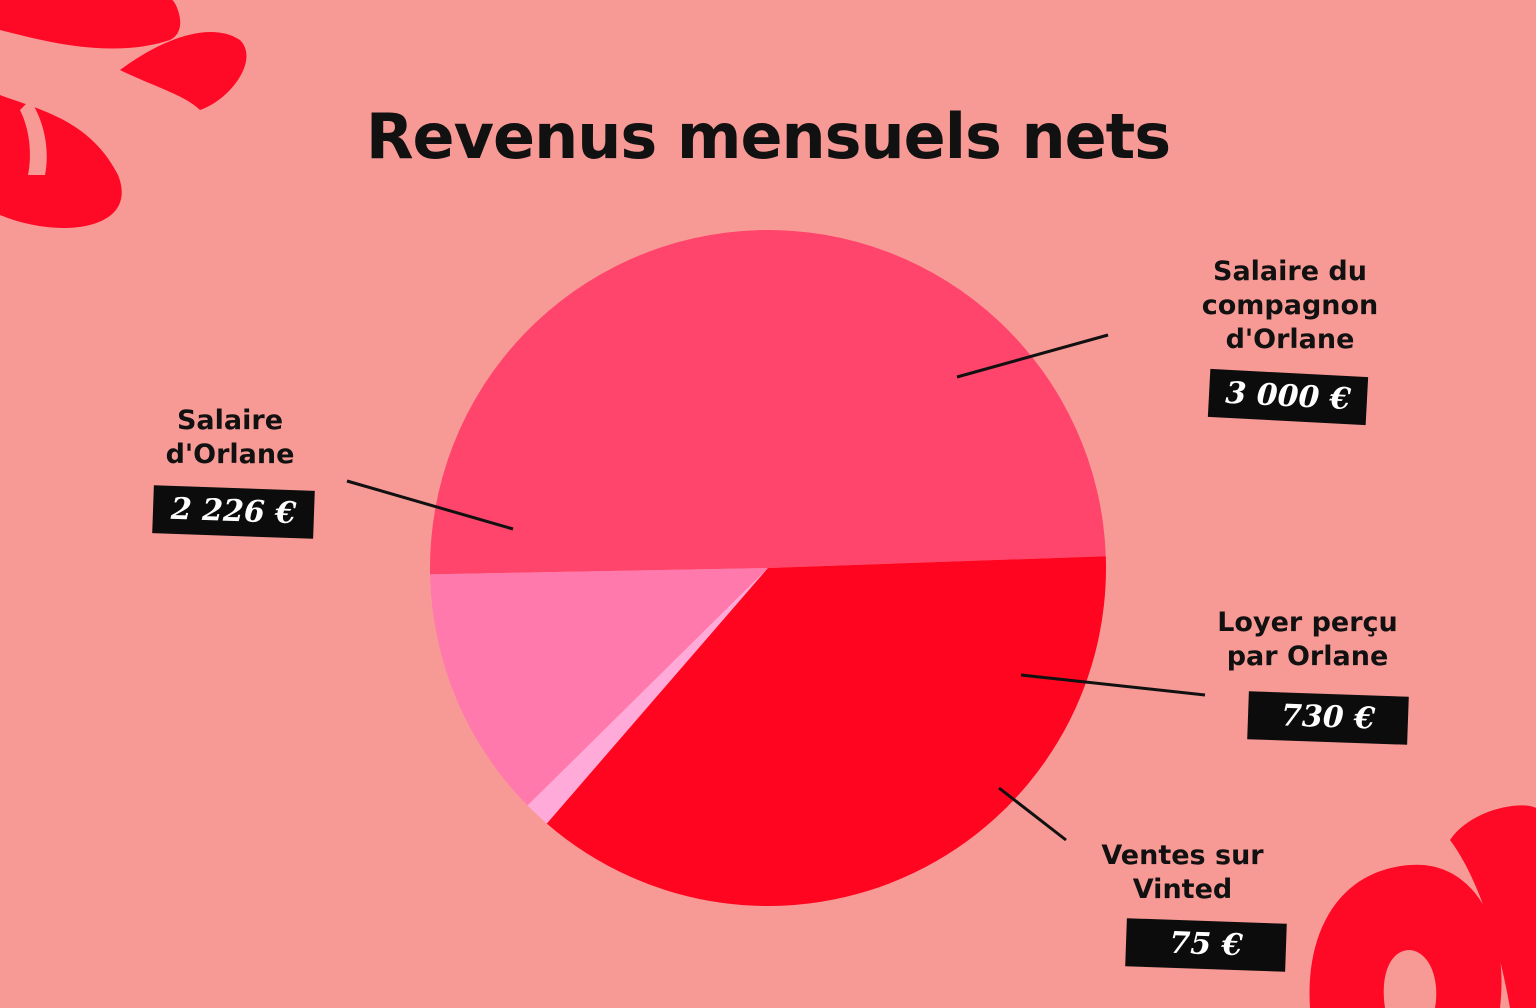  What do you see at coordinates (1307, 622) in the screenshot?
I see `slice-label-line: Loyer perçu` at bounding box center [1307, 622].